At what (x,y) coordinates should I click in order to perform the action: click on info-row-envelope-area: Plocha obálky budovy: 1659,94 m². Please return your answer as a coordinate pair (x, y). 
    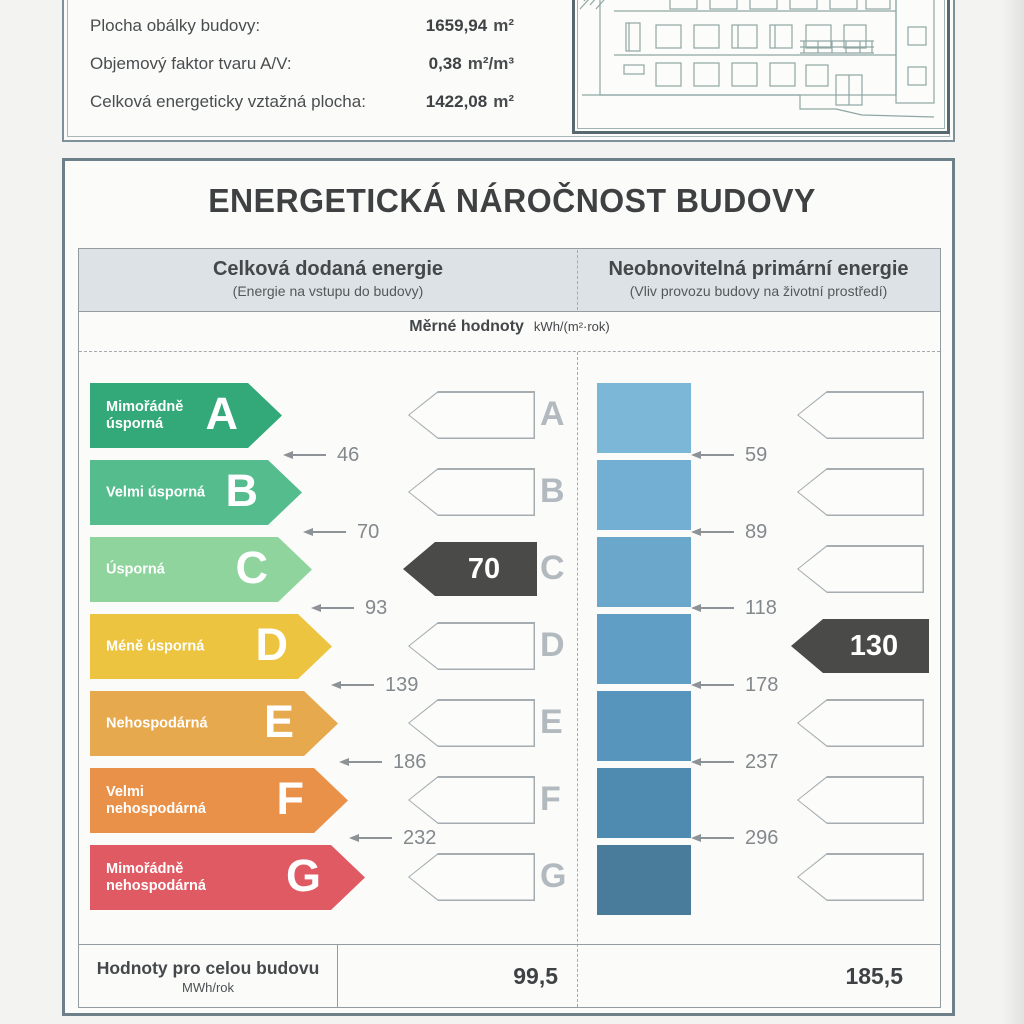
    Looking at the image, I should click on (302, 35).